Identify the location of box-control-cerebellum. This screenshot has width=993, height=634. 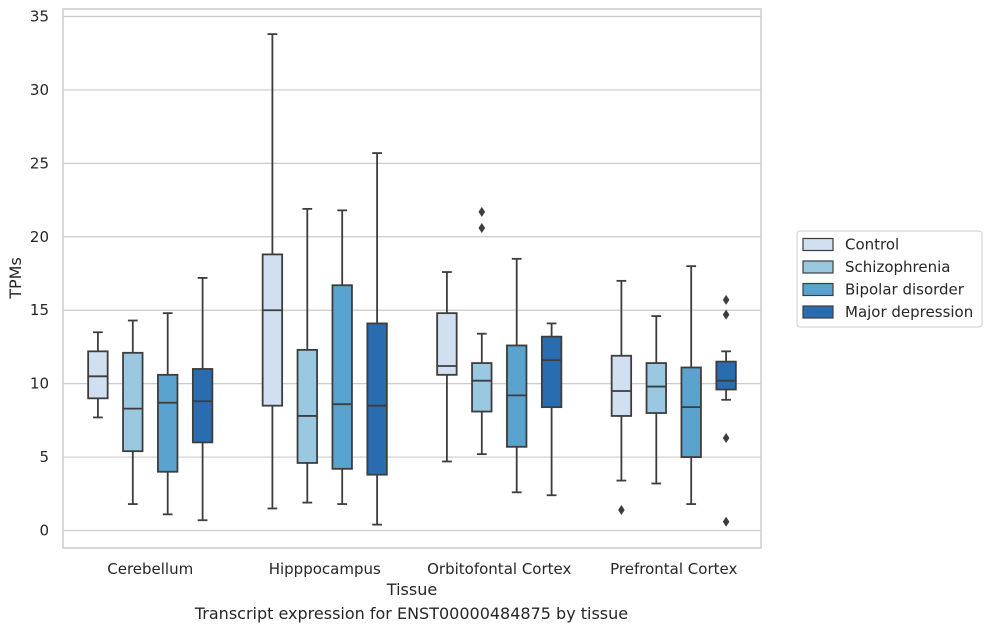
(98, 375).